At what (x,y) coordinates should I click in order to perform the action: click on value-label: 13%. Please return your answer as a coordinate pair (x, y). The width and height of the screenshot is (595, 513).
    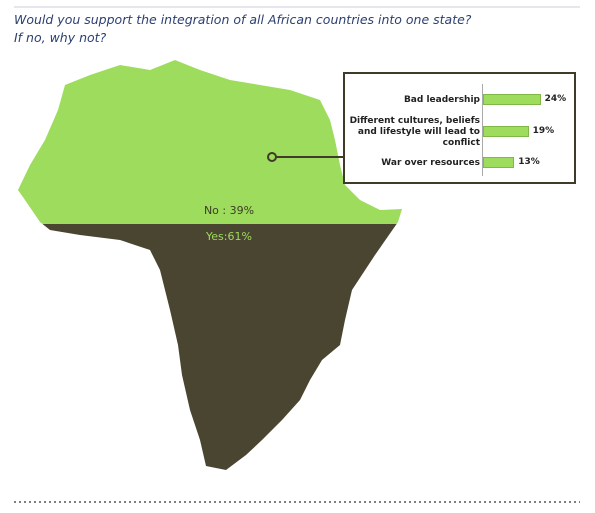
    Looking at the image, I should click on (529, 162).